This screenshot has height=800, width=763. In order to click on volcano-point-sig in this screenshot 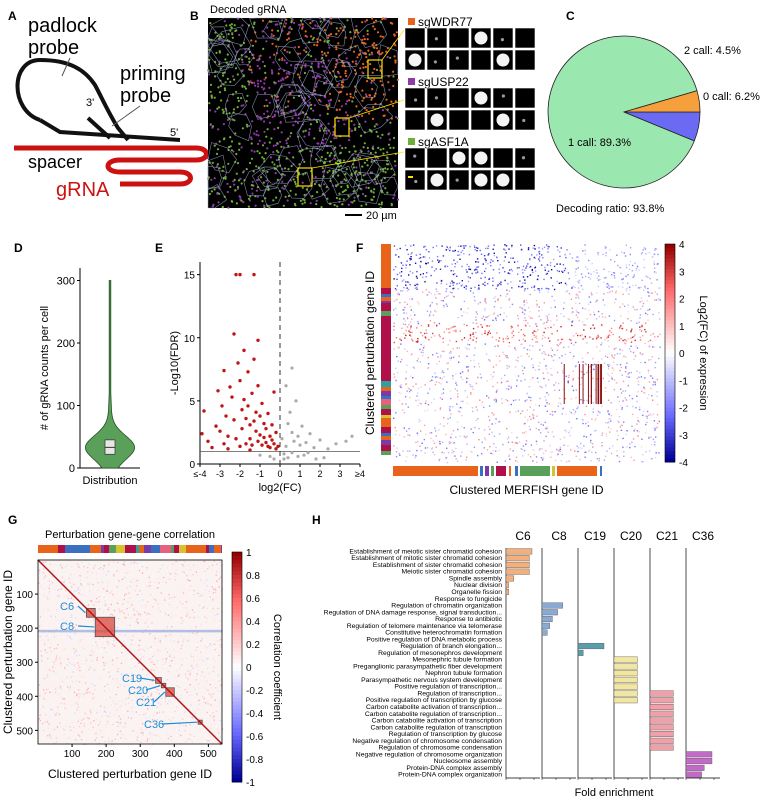, I will do `click(228, 449)`.